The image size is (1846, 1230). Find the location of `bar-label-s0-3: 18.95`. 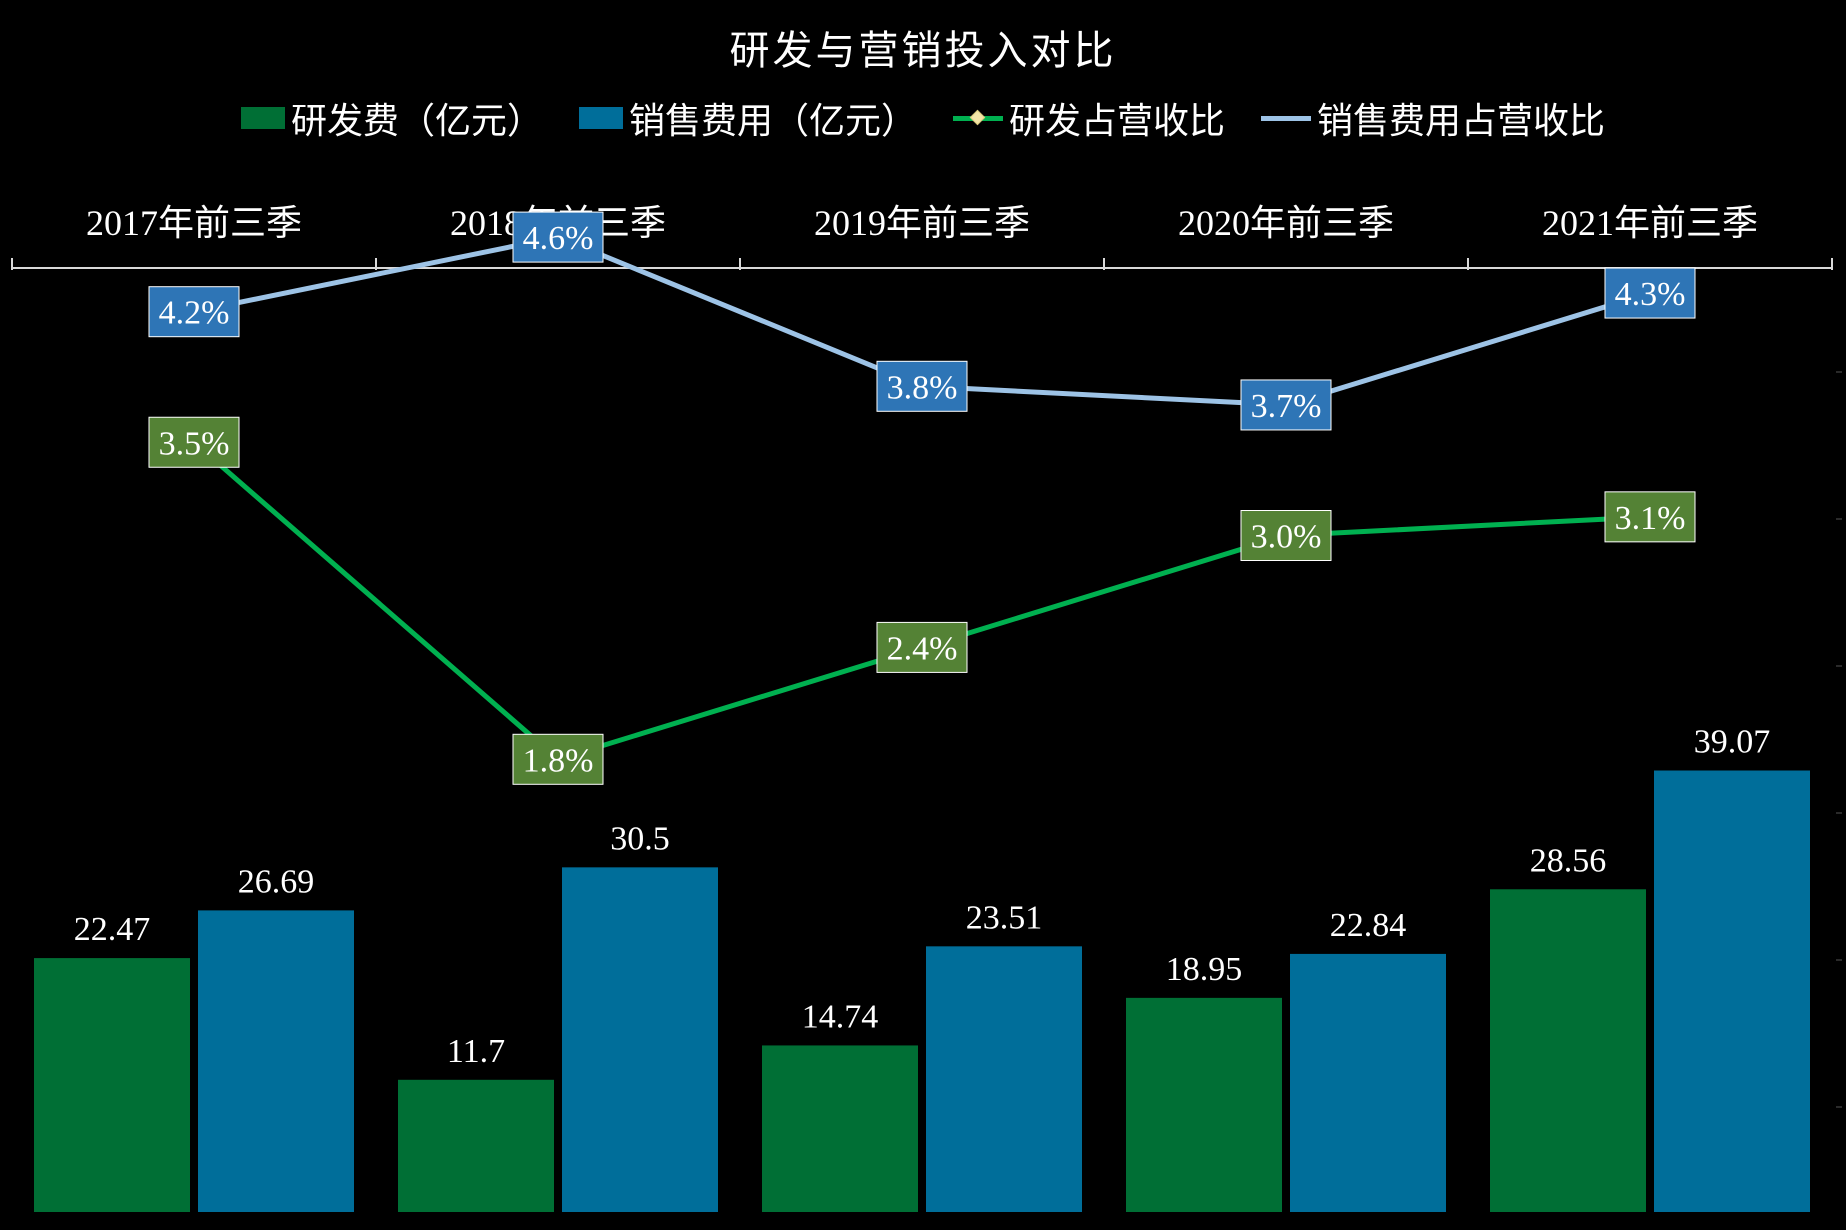

bar-label-s0-3: 18.95 is located at coordinates (1204, 969).